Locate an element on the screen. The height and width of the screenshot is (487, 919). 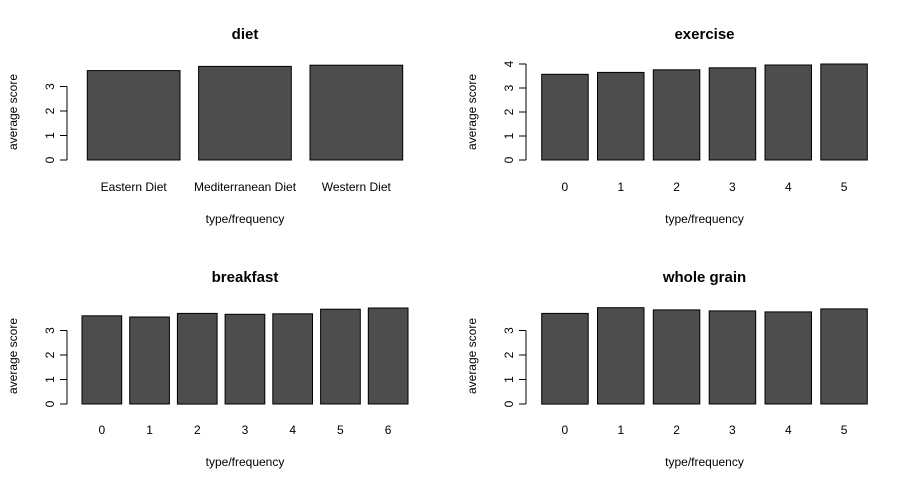
x-tick-label: 6 is located at coordinates (388, 430).